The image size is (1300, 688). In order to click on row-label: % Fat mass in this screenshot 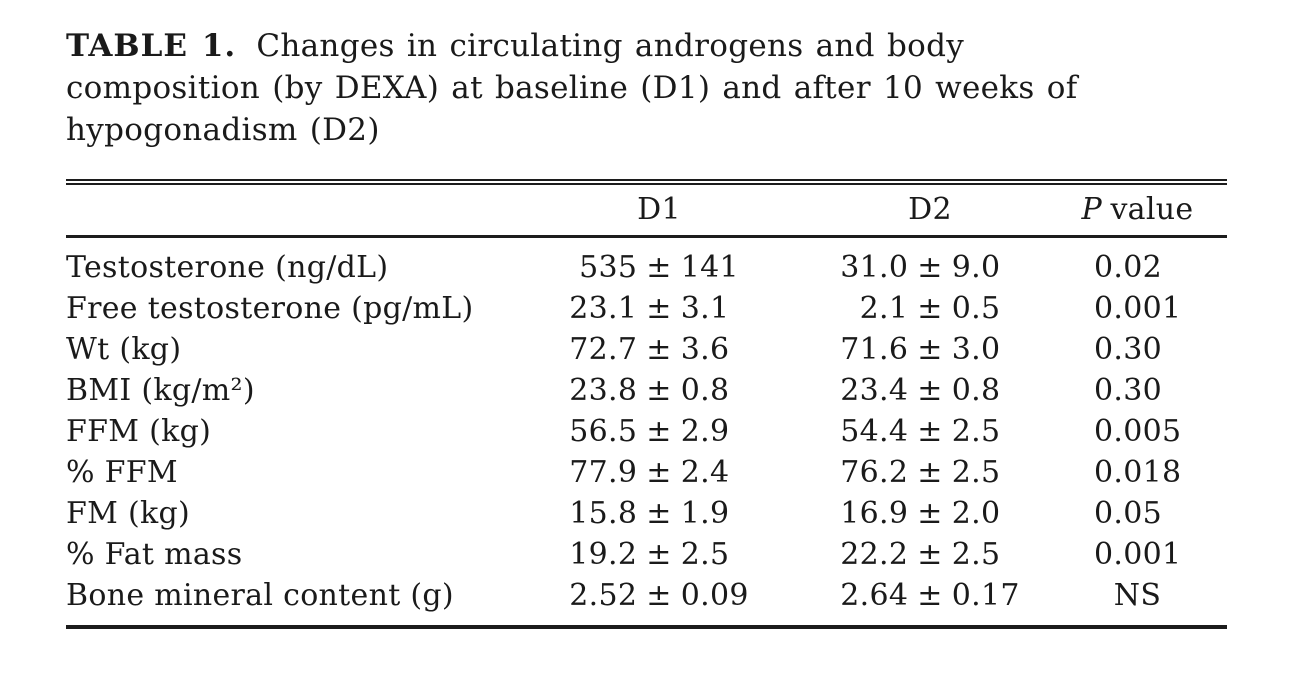, I will do `click(154, 554)`.